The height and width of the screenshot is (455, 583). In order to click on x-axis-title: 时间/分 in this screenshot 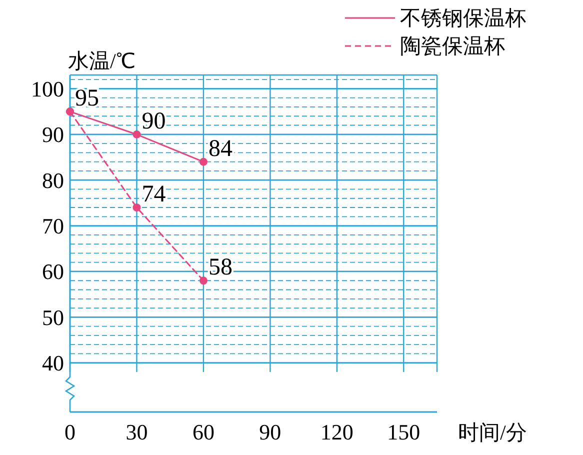, I will do `click(492, 432)`.